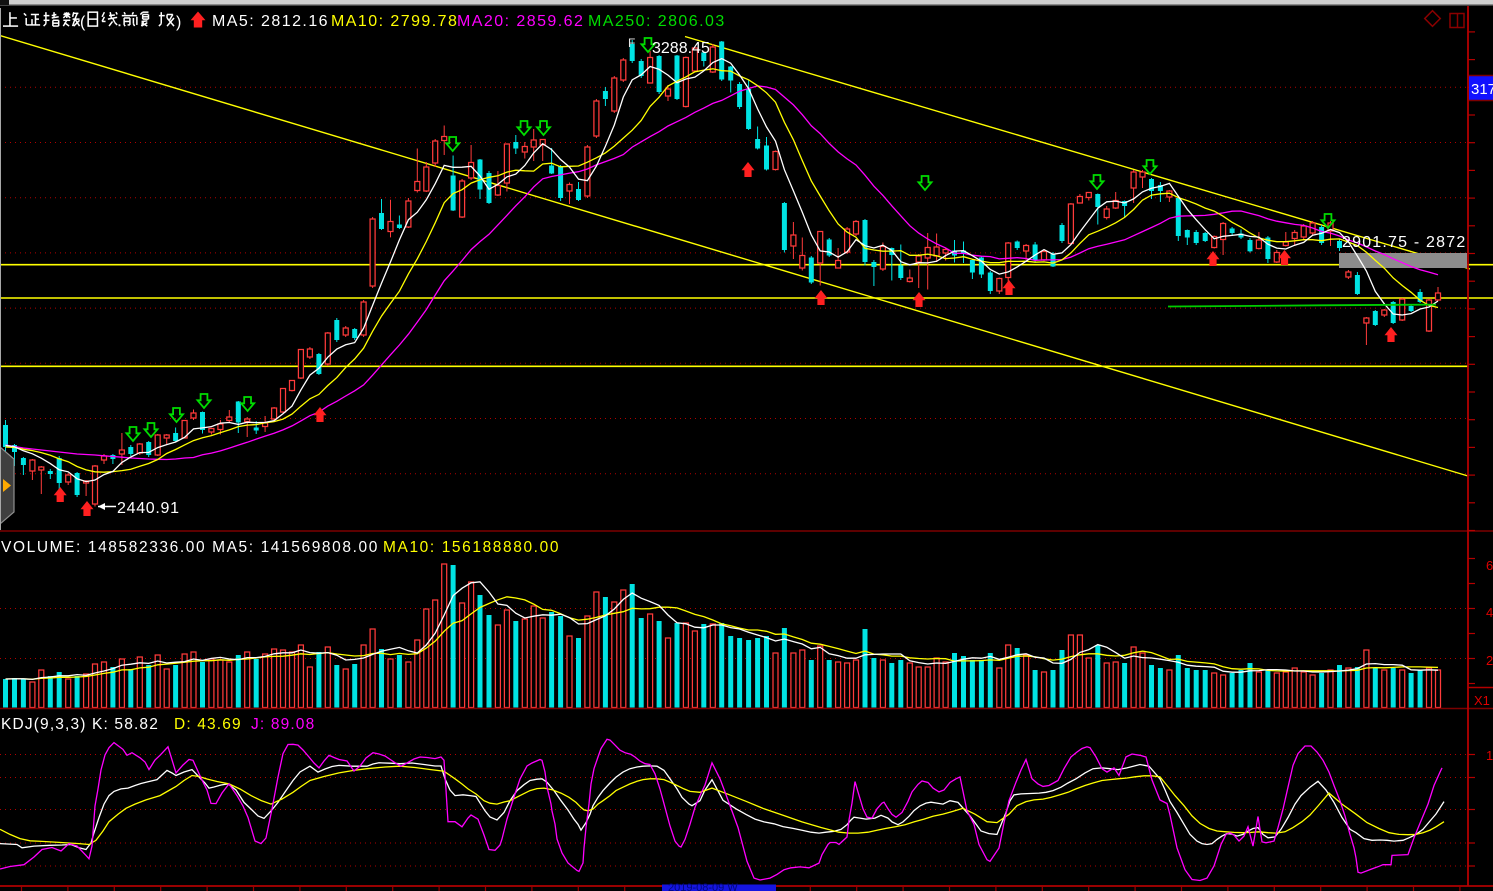 Image resolution: width=1493 pixels, height=891 pixels. What do you see at coordinates (394, 21) in the screenshot?
I see `svg-text: MA10: 2799.78` at bounding box center [394, 21].